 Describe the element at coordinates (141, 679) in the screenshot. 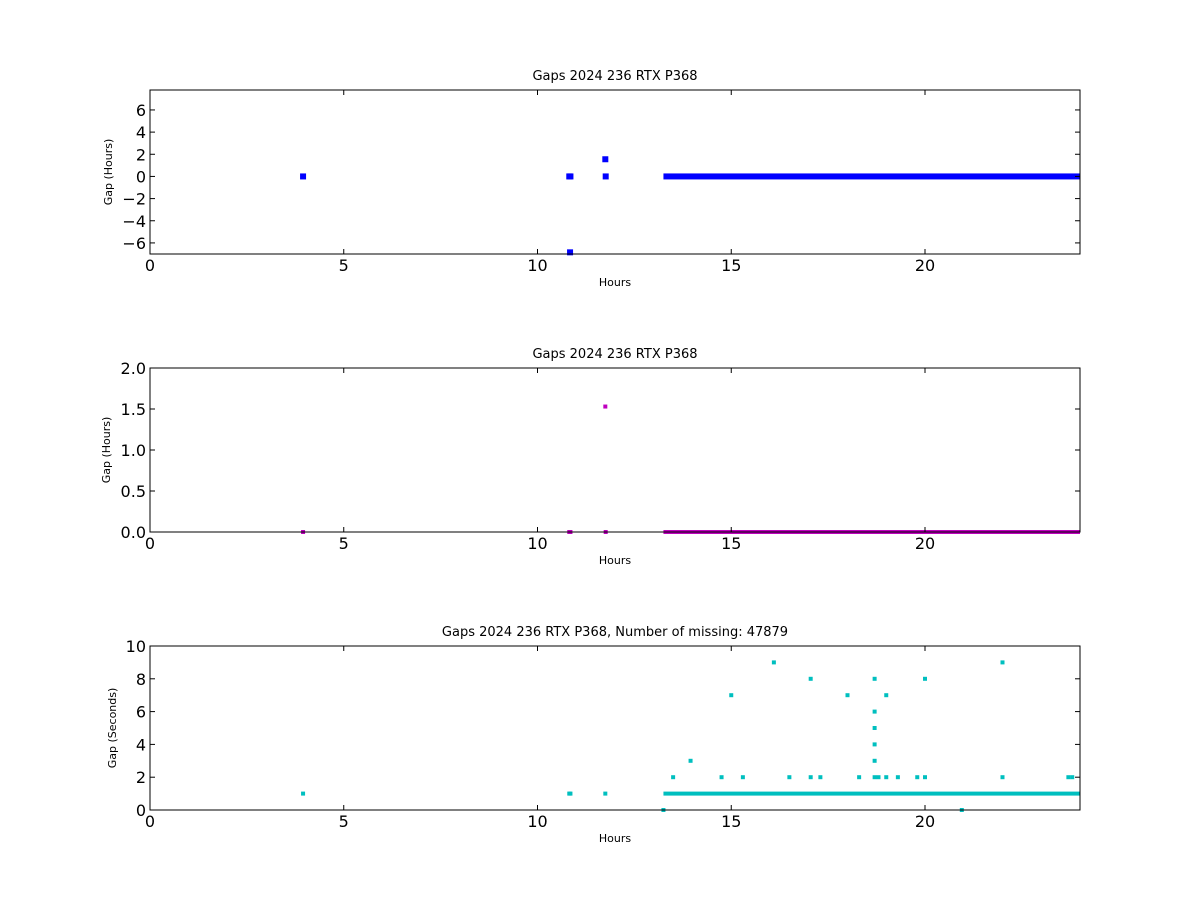

I see `y-tick-label: 8` at that location.